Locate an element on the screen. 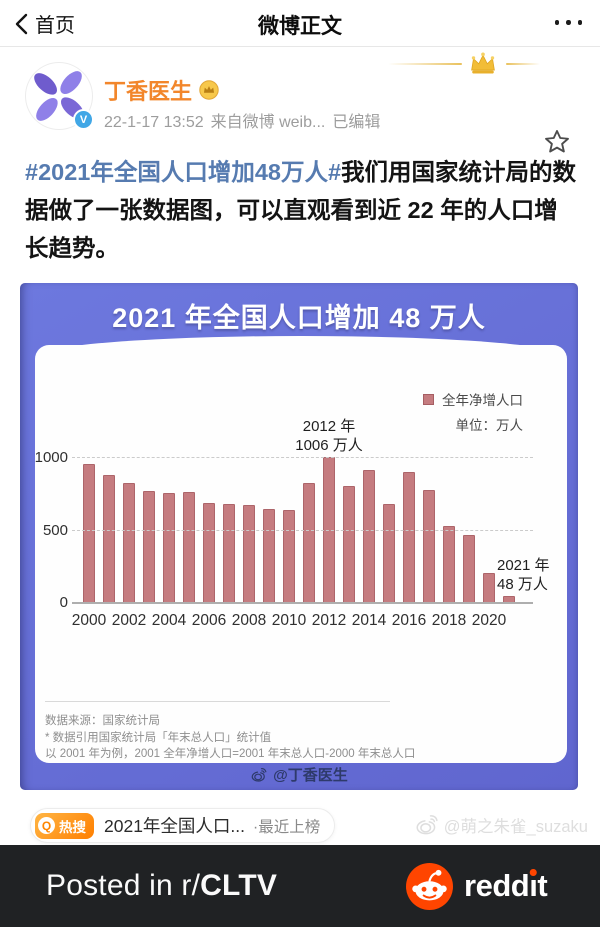  vip-crown-decoration is located at coordinates (467, 67).